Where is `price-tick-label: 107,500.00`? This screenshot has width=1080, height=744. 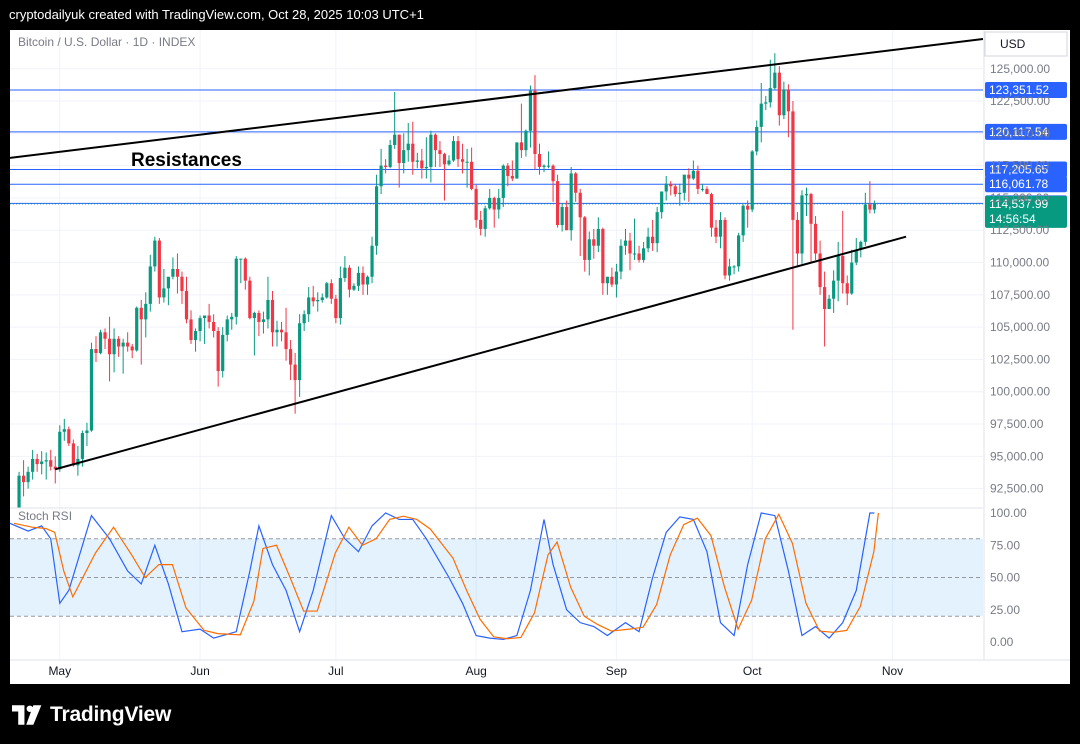
price-tick-label: 107,500.00 is located at coordinates (1020, 295).